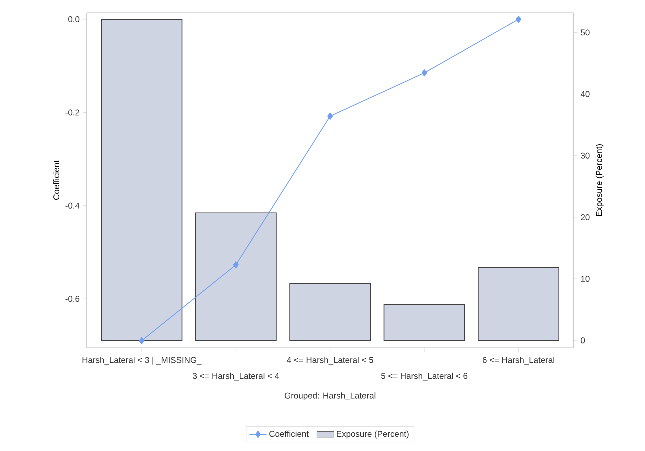 This screenshot has width=645, height=451. I want to click on y-tick-label: -0.4, so click(73, 205).